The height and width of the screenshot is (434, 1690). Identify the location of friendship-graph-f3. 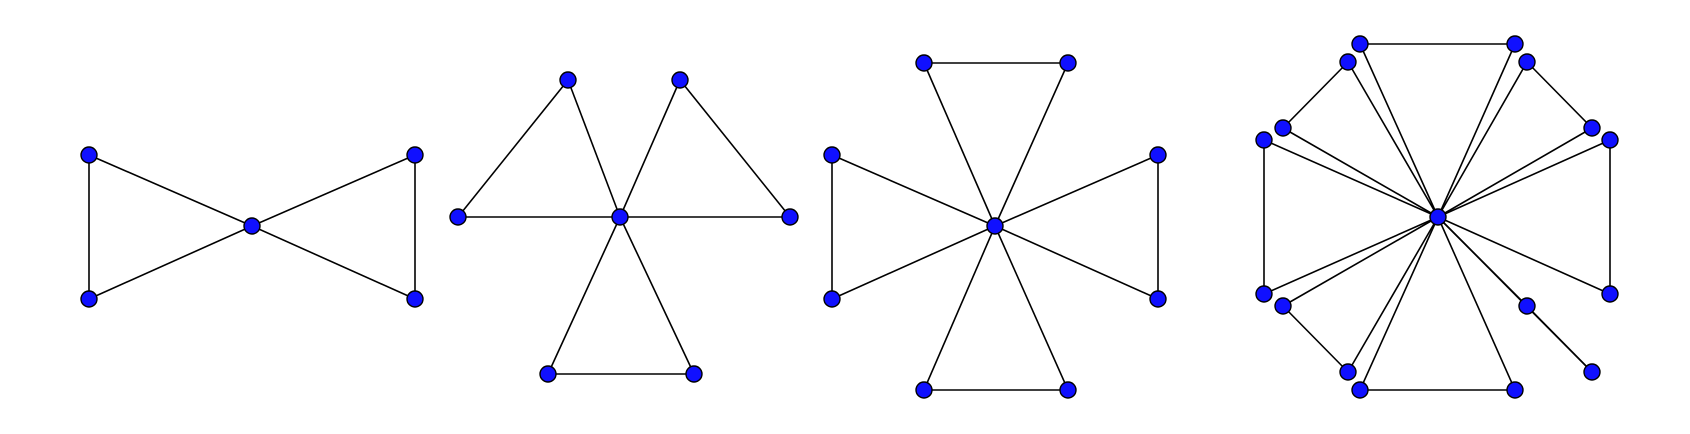
(624, 227).